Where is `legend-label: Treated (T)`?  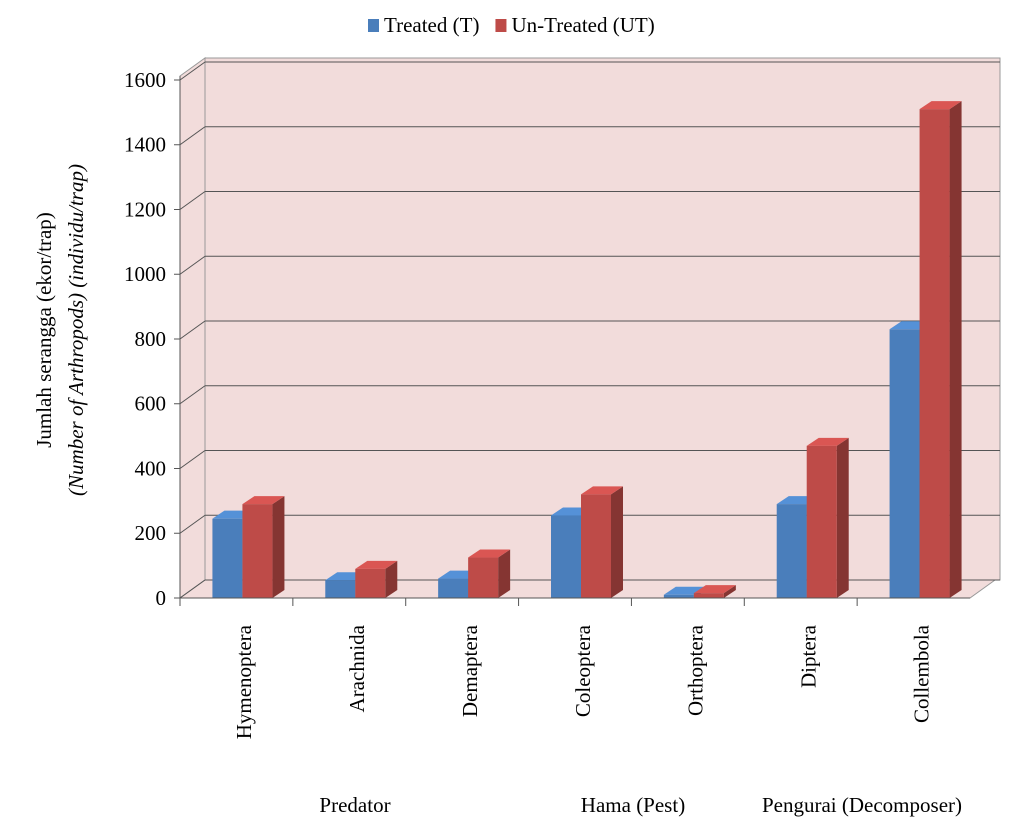 legend-label: Treated (T) is located at coordinates (431, 25).